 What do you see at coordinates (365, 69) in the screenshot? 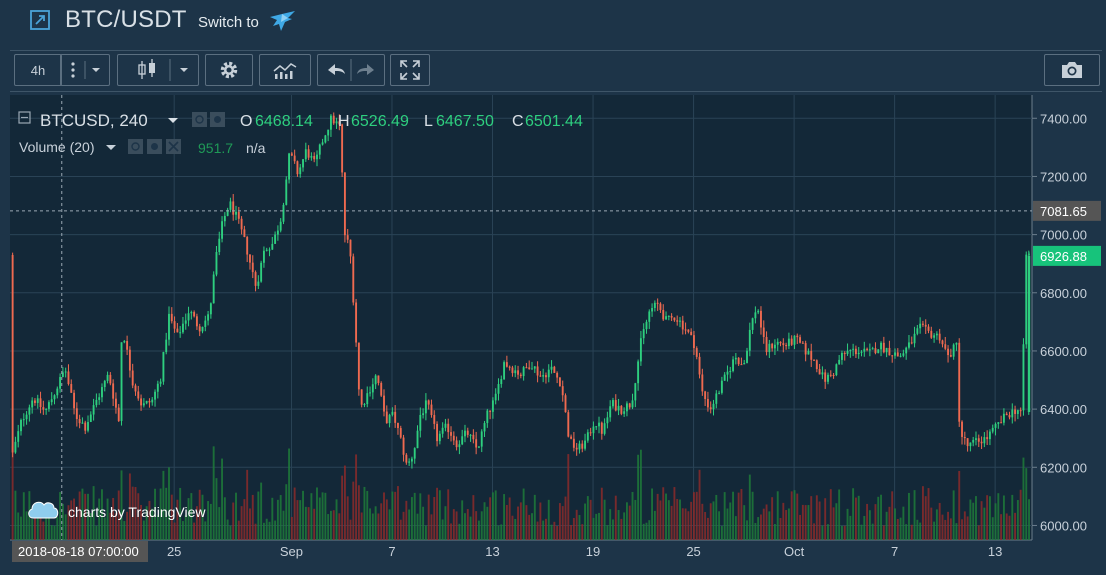
I see `redo-icon` at bounding box center [365, 69].